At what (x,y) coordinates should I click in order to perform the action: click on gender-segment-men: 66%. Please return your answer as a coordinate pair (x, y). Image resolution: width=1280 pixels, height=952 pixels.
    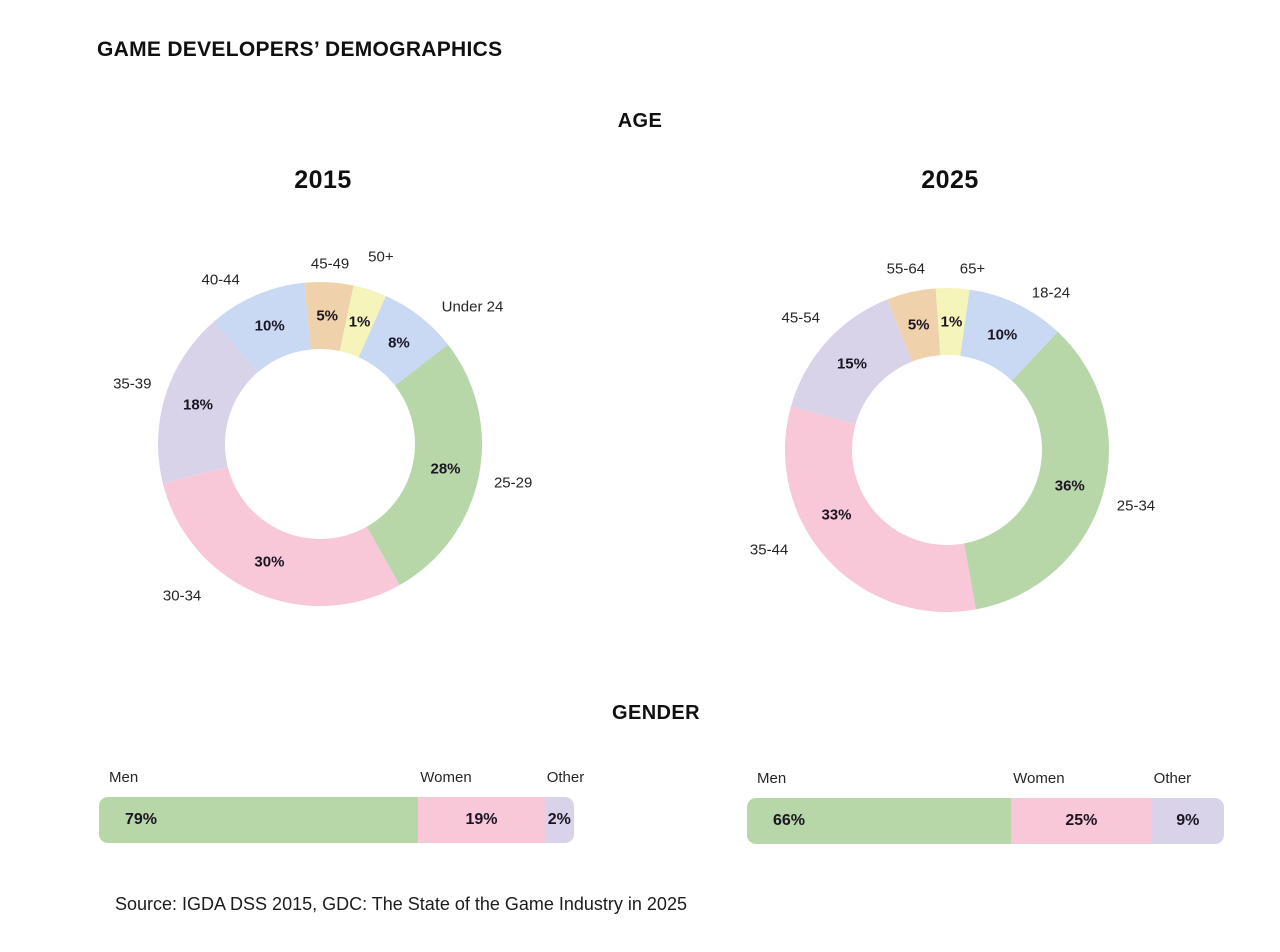
    Looking at the image, I should click on (879, 821).